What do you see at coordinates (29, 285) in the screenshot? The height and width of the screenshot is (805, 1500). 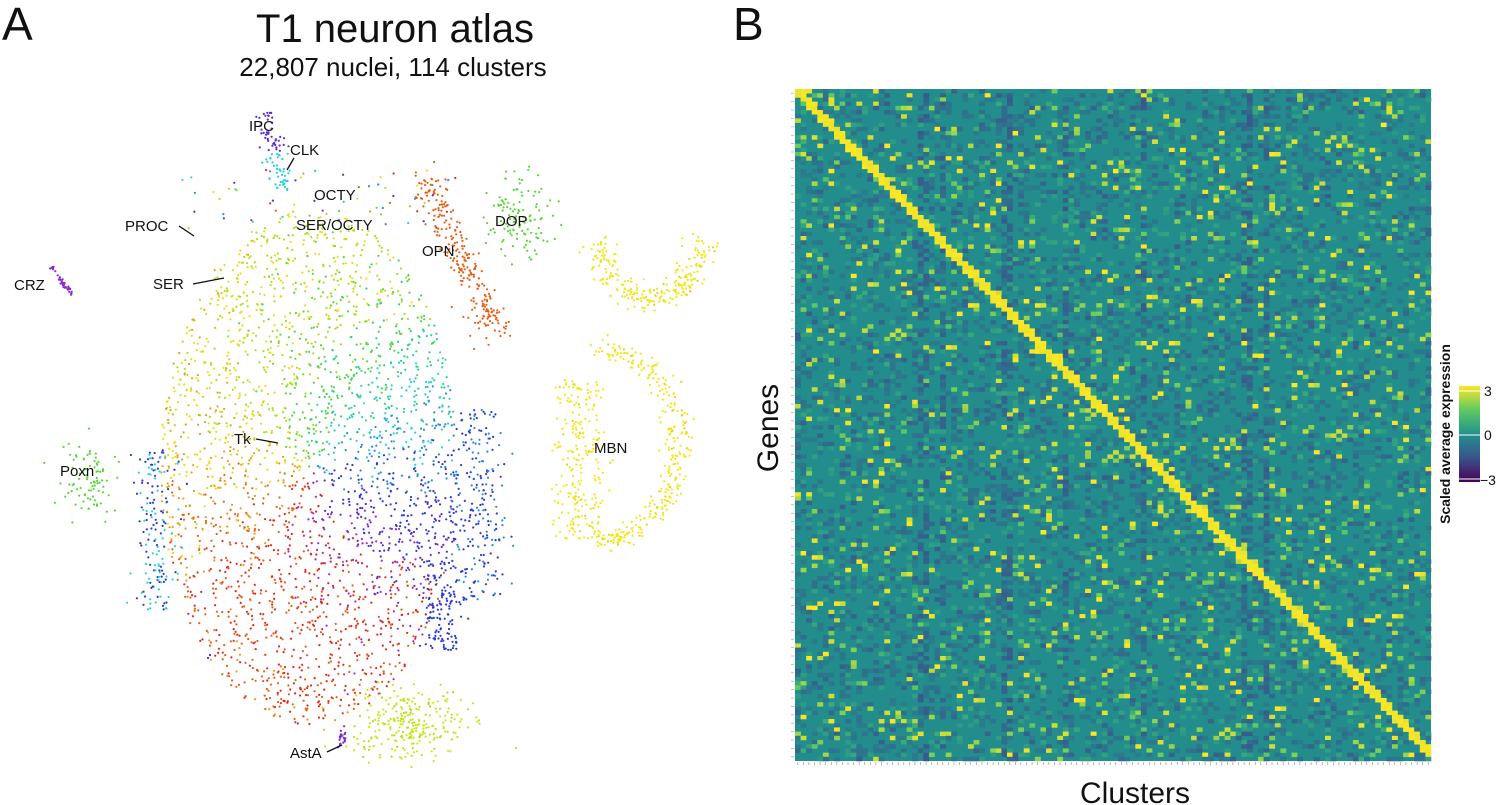 I see `cluster-label: CRZ` at bounding box center [29, 285].